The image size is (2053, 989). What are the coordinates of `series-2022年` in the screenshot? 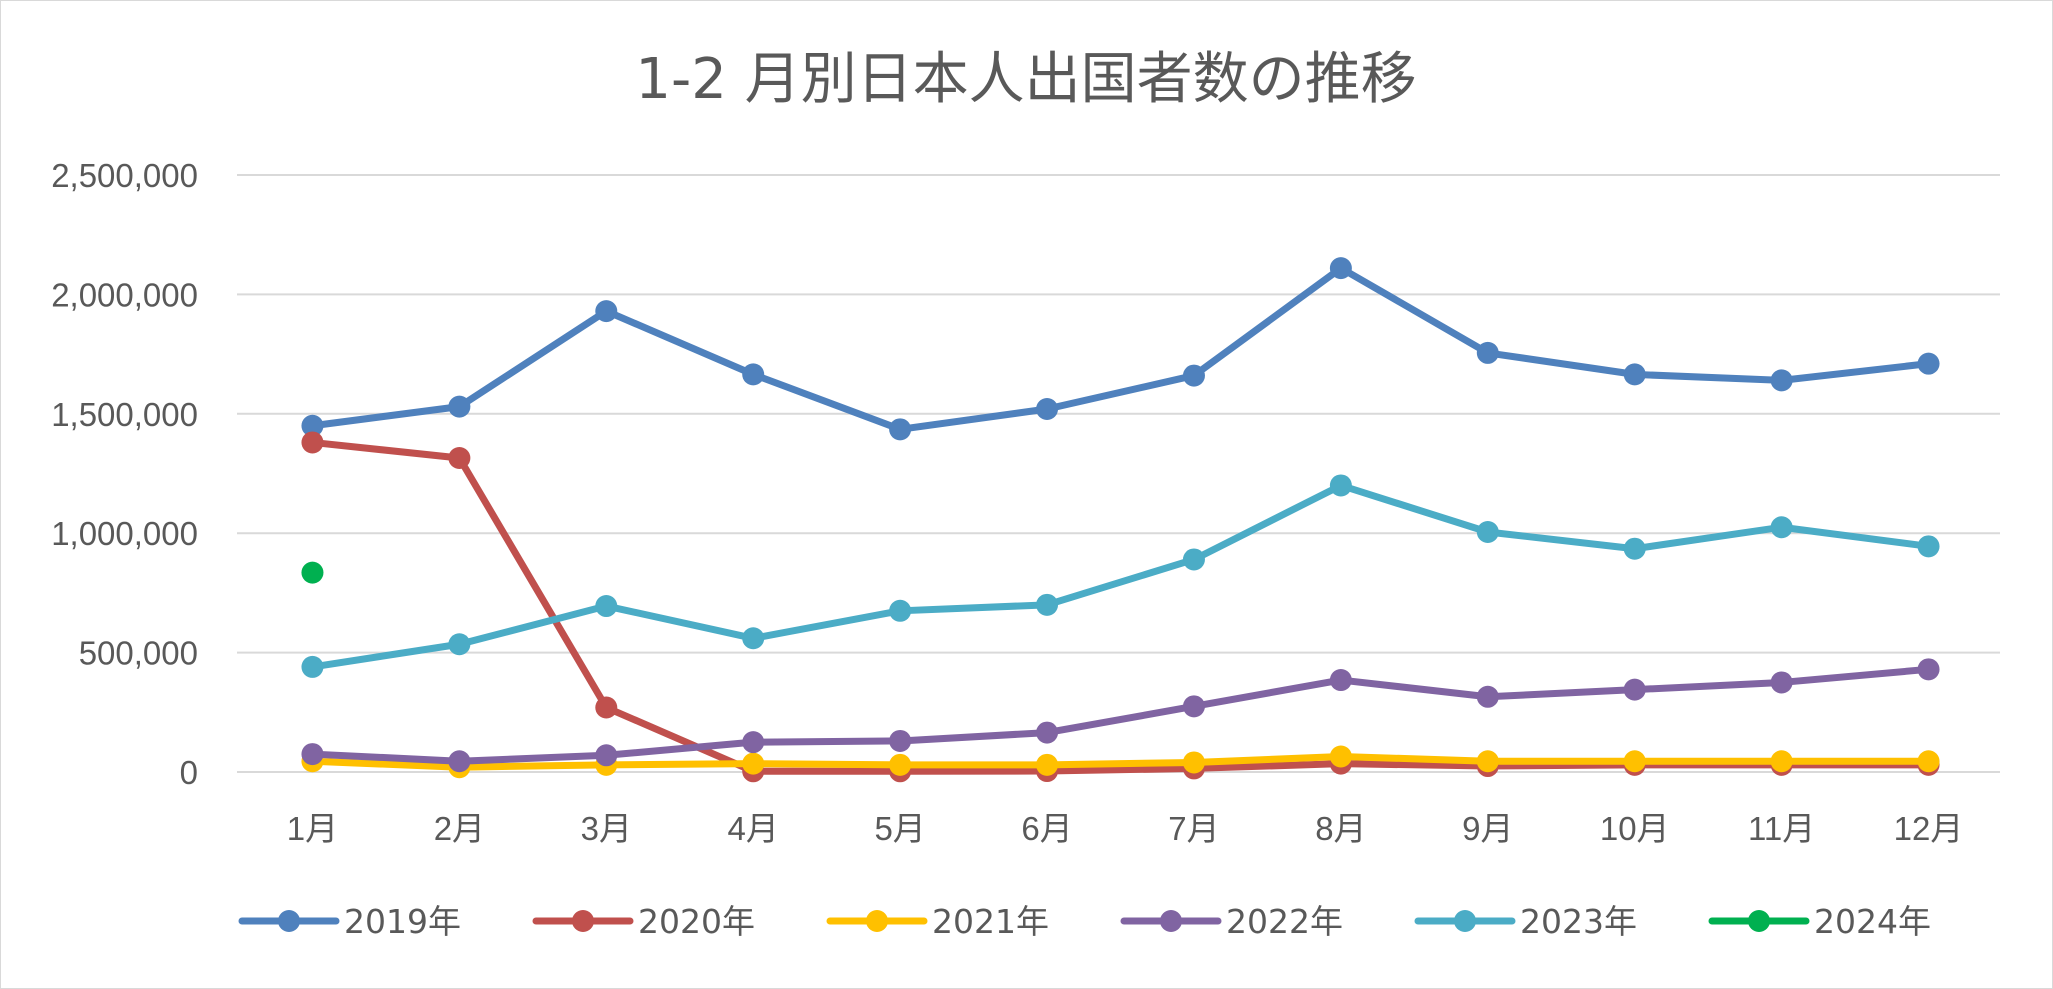 It's located at (1120, 715).